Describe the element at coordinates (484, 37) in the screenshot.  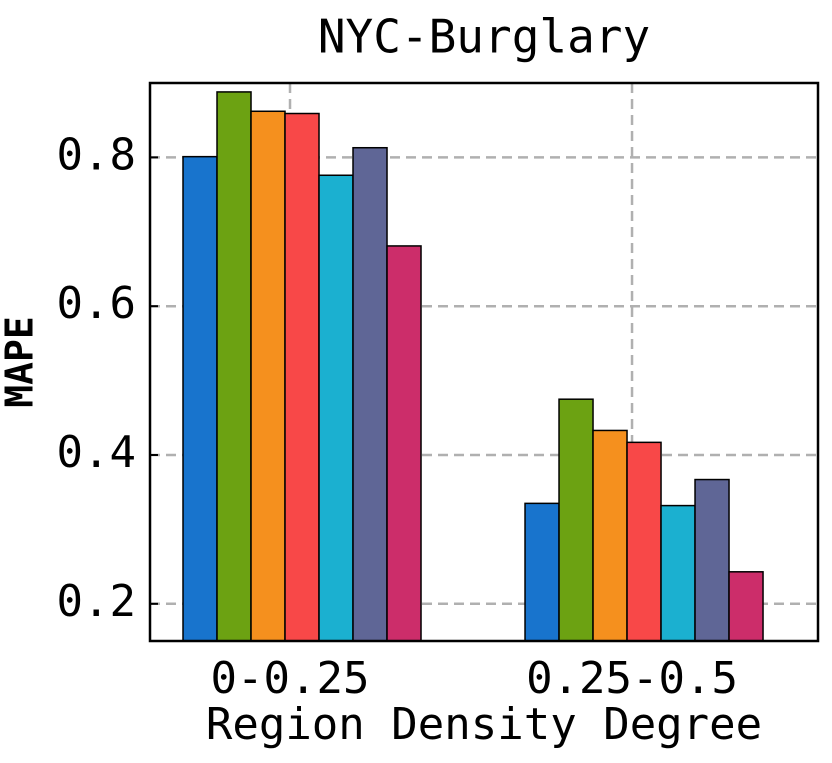
I see `chart-title: NYC-Burglary` at that location.